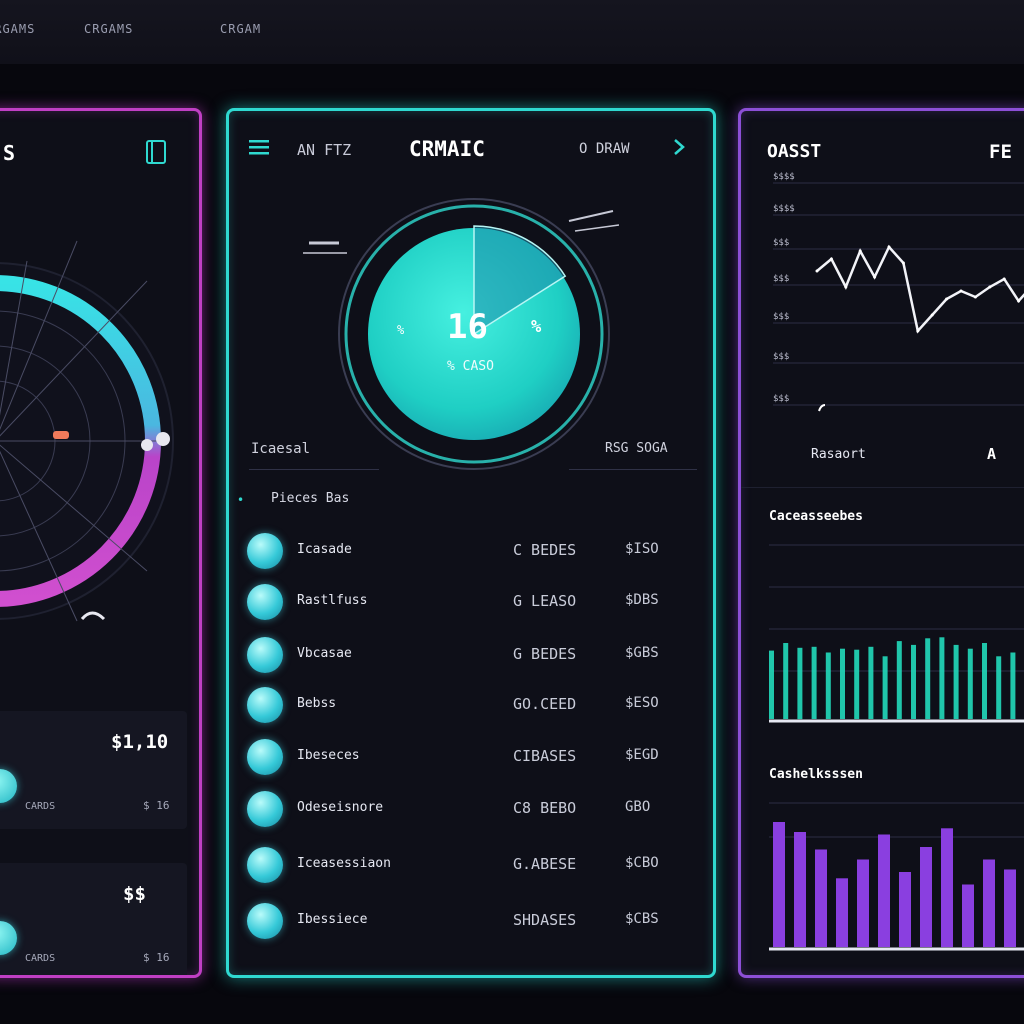  Describe the element at coordinates (340, 807) in the screenshot. I see `list-item-name: Odeseisnore` at that location.